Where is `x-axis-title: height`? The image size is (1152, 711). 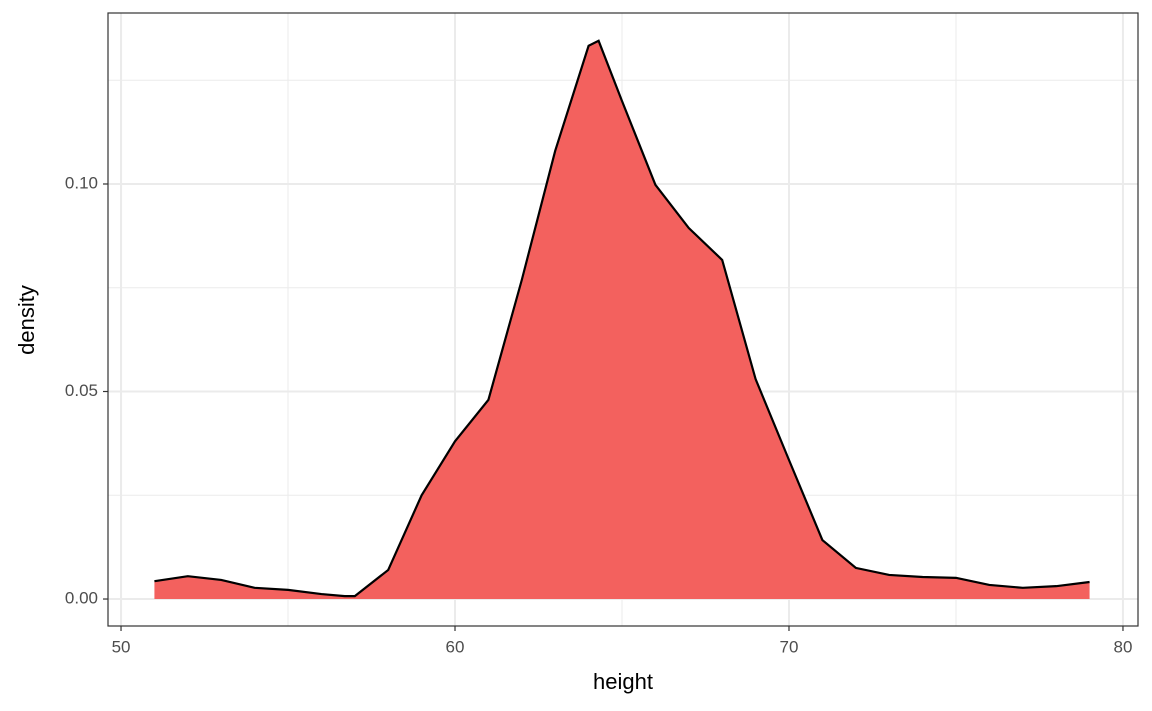
x-axis-title: height is located at coordinates (623, 681).